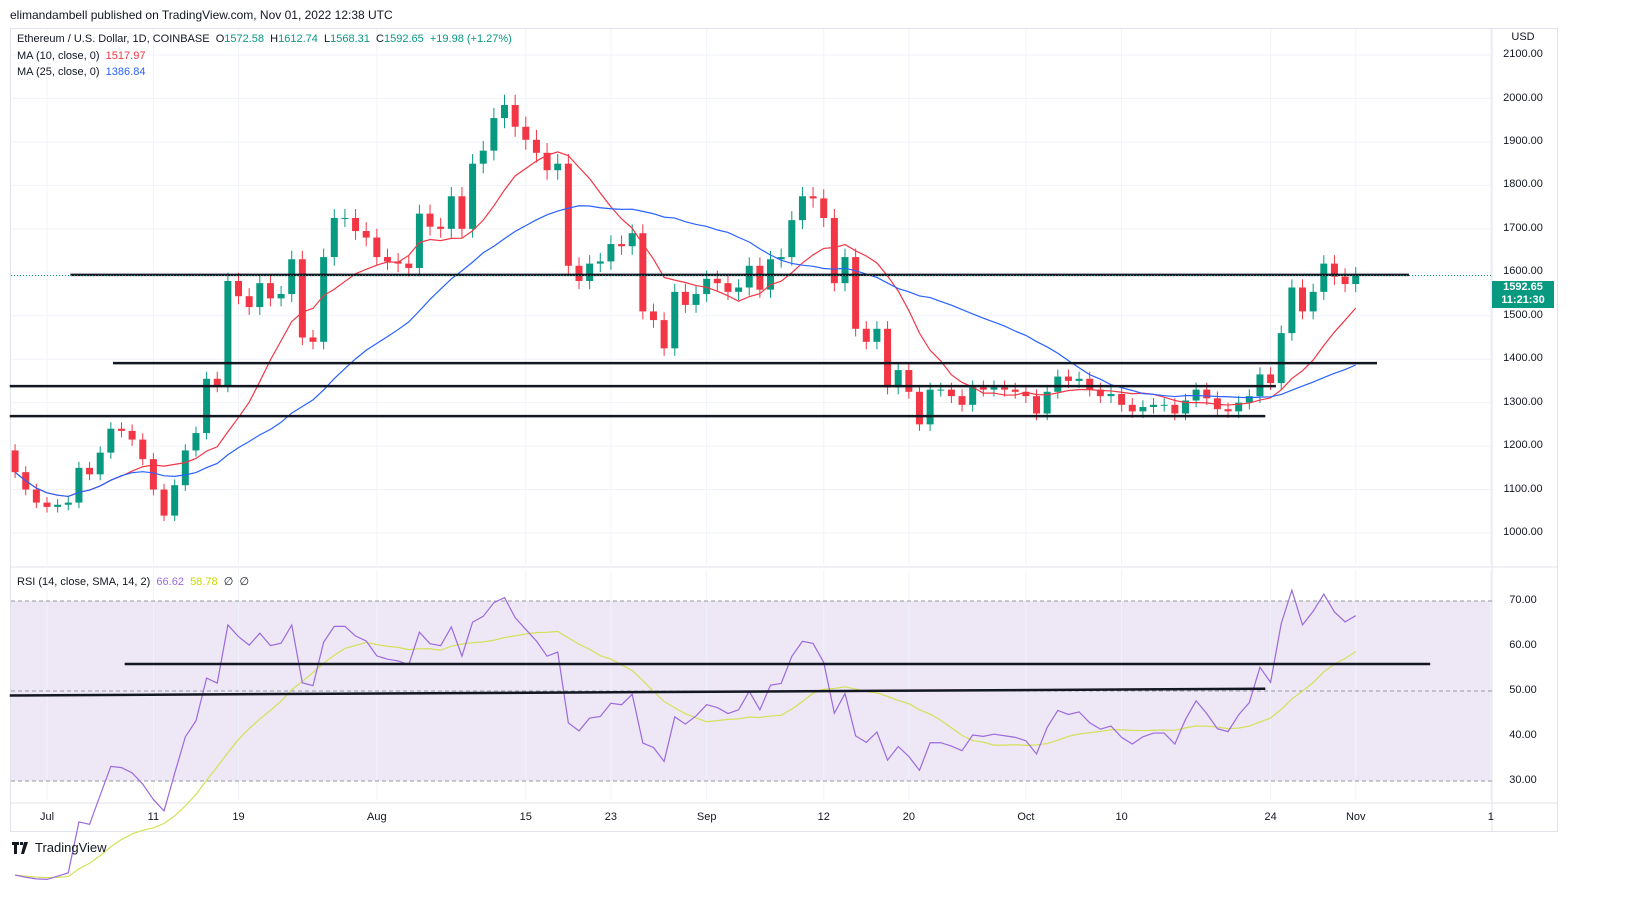  What do you see at coordinates (1523, 488) in the screenshot?
I see `price-tick-label: 1100.00` at bounding box center [1523, 488].